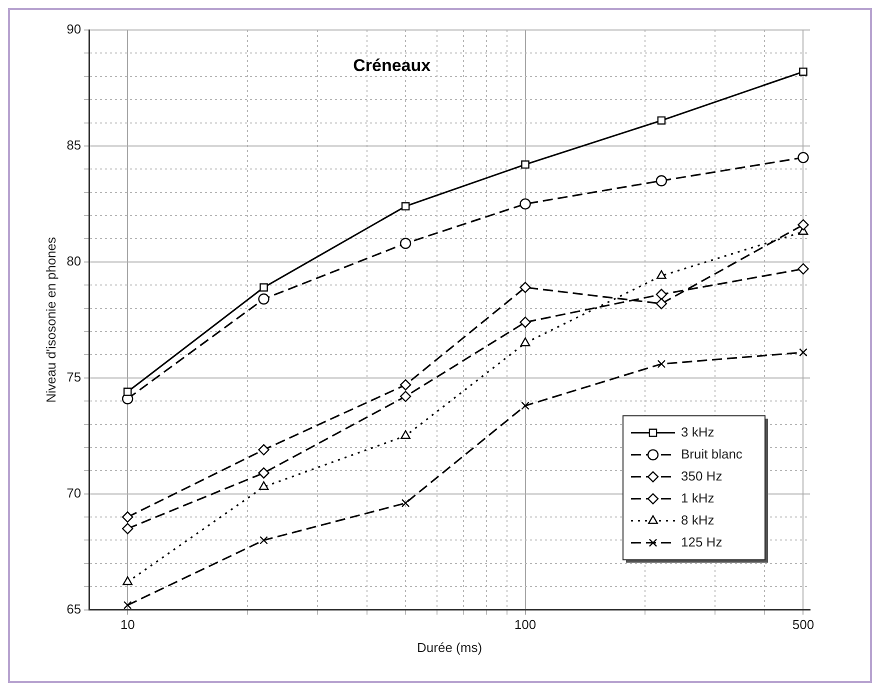 The width and height of the screenshot is (886, 695). What do you see at coordinates (74, 261) in the screenshot?
I see `y-tick-label: 80` at bounding box center [74, 261].